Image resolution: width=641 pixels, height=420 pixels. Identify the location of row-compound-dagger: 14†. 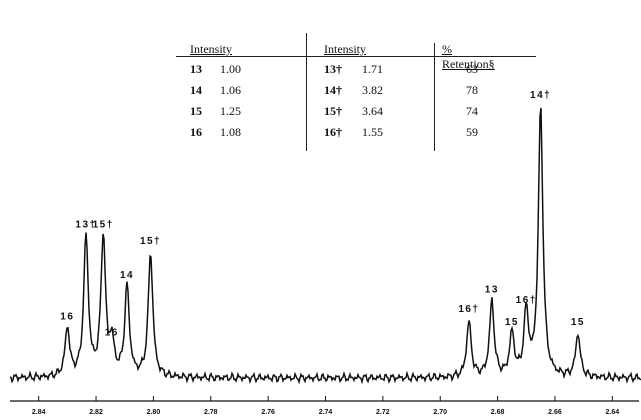
(333, 90).